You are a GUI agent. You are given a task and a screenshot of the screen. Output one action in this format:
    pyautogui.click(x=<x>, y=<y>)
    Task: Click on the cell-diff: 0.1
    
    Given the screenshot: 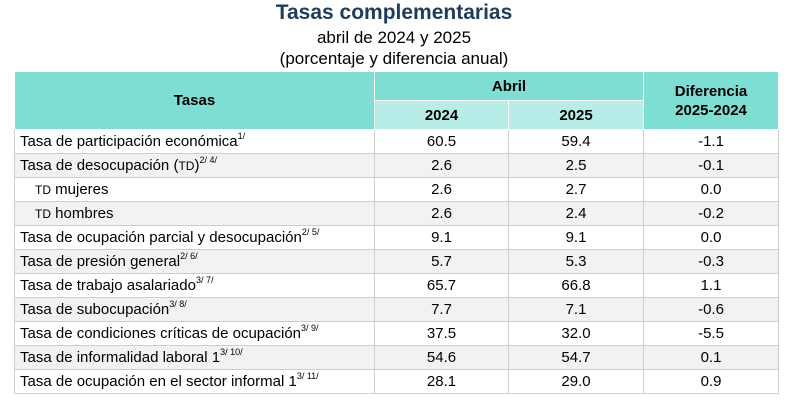 What is the action you would take?
    pyautogui.click(x=711, y=357)
    